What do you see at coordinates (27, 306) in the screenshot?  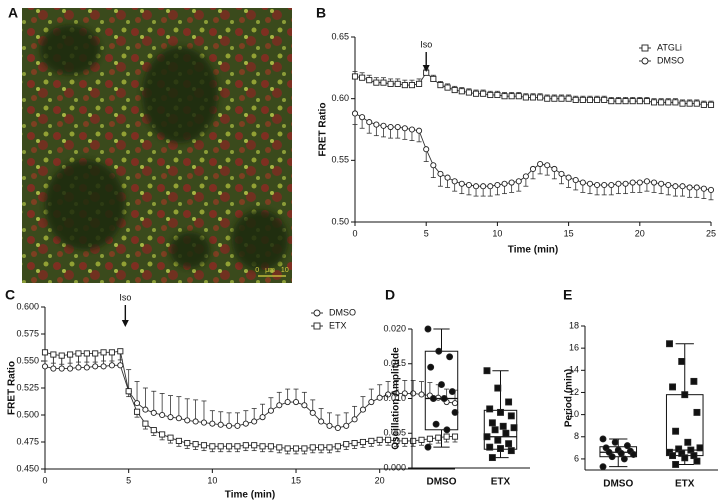 I see `y-tick-label: 0.600` at bounding box center [27, 306].